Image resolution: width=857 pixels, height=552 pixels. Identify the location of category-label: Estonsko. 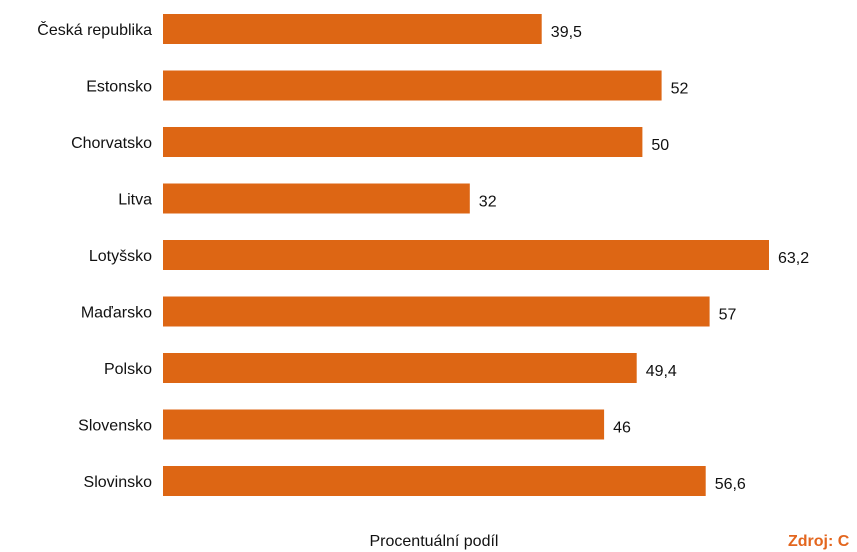
(119, 87).